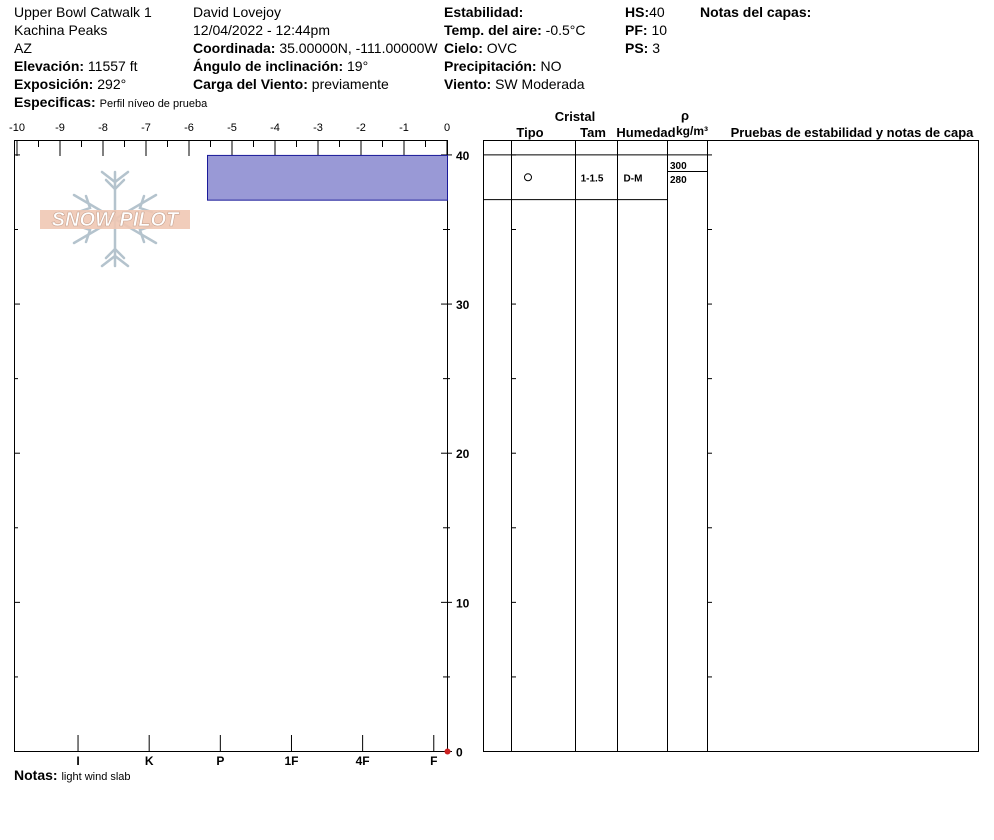 The width and height of the screenshot is (994, 840). I want to click on range-name: Kachina Peaks, so click(61, 30).